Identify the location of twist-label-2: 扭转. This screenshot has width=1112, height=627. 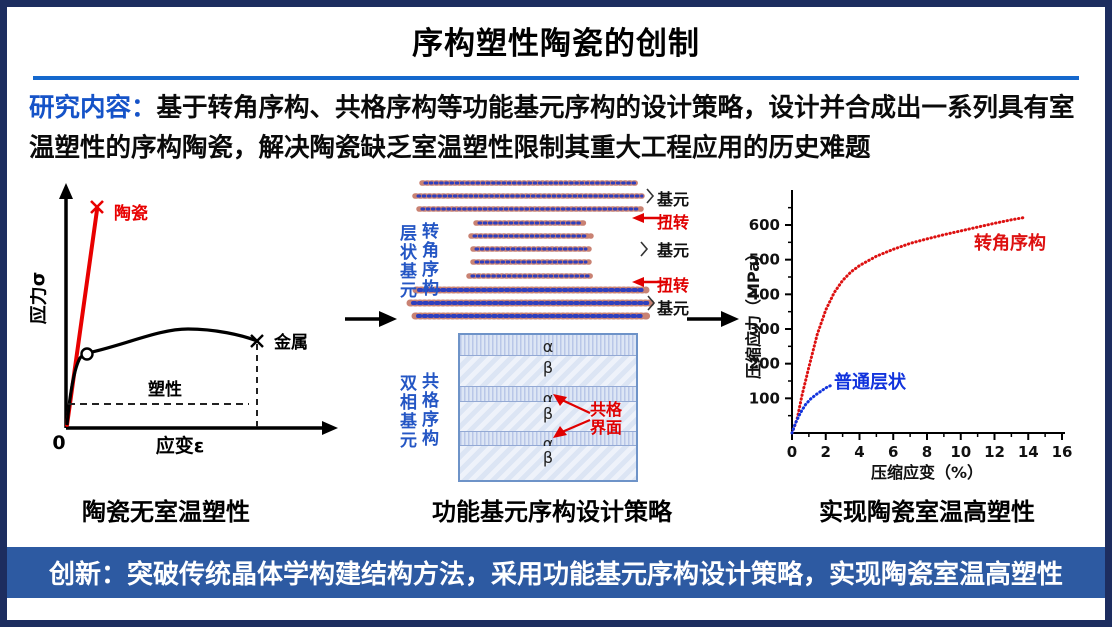
(673, 285).